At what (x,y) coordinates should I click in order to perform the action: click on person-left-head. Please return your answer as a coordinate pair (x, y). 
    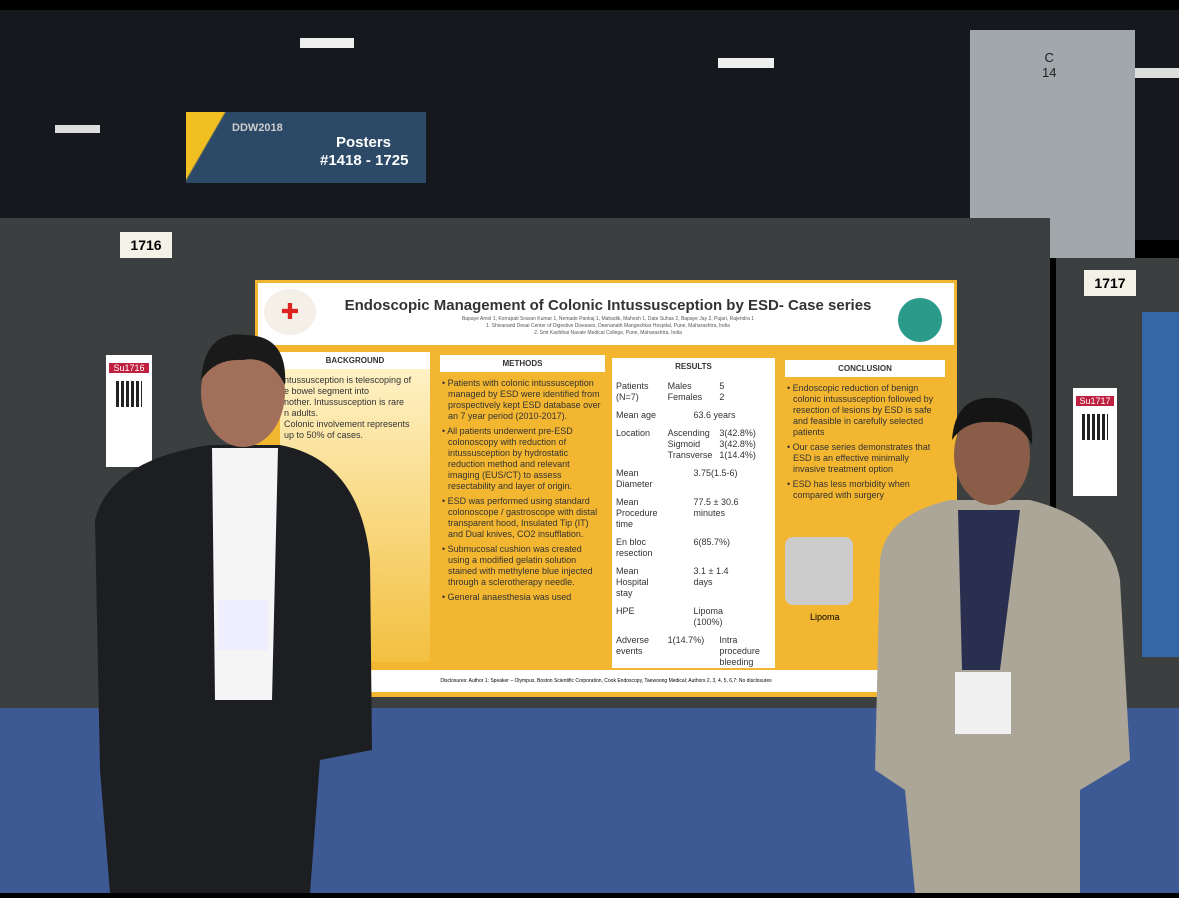
    Looking at the image, I should click on (243, 392).